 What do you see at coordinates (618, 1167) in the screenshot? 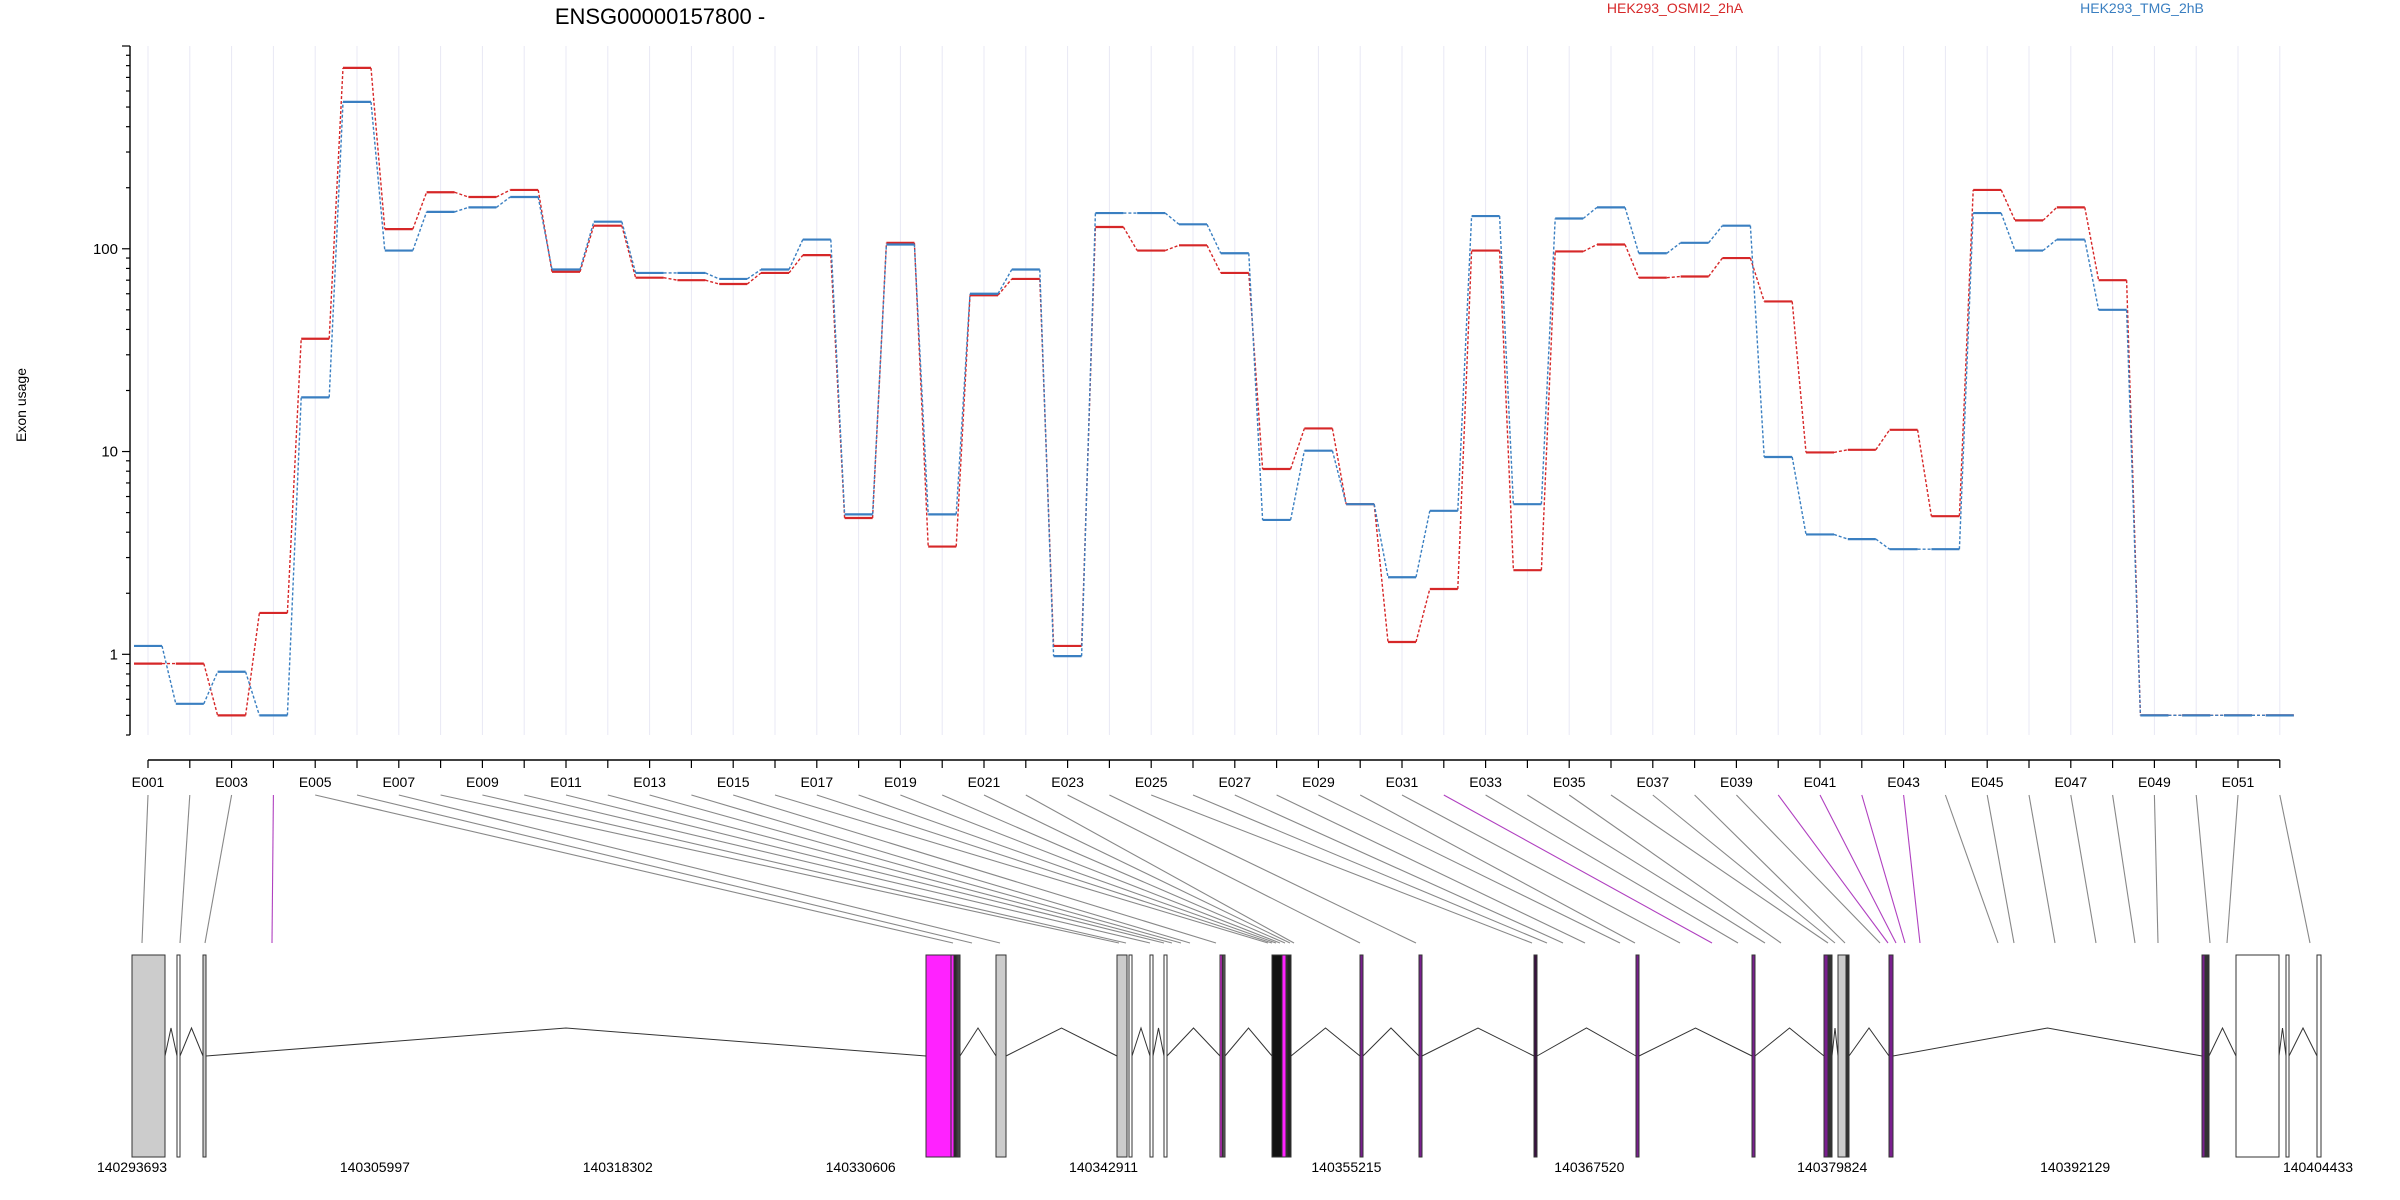
I see `coordinate-label: 140318302` at bounding box center [618, 1167].